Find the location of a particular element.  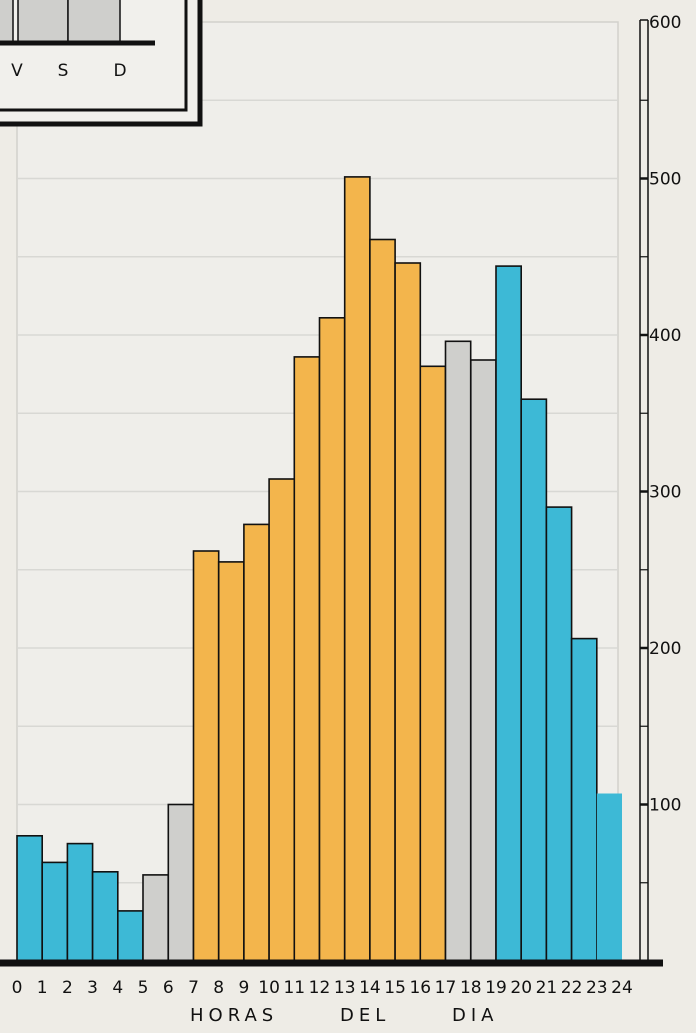

x-tick-label-19: 19 is located at coordinates (496, 988).